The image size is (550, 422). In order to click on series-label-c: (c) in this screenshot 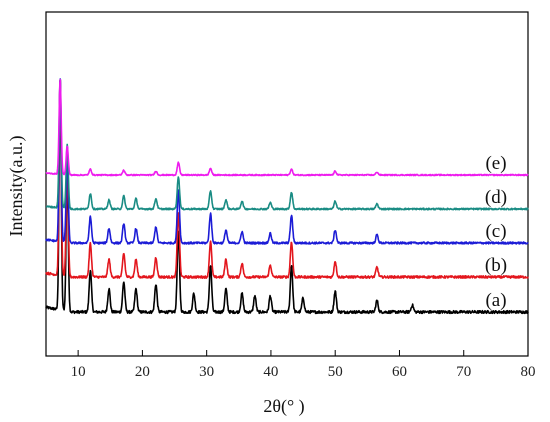, I will do `click(495, 231)`.